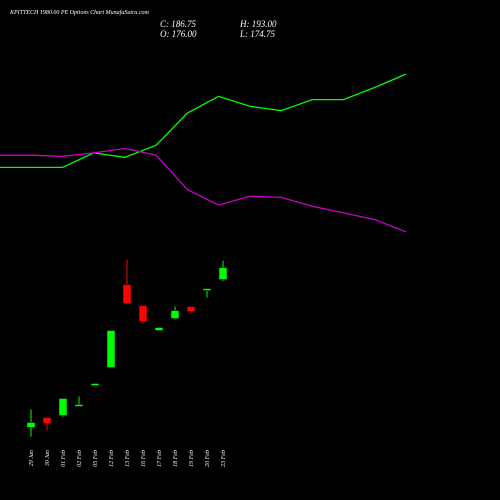 This screenshot has height=500, width=500. I want to click on x-tick-label: 16 Feb, so click(144, 458).